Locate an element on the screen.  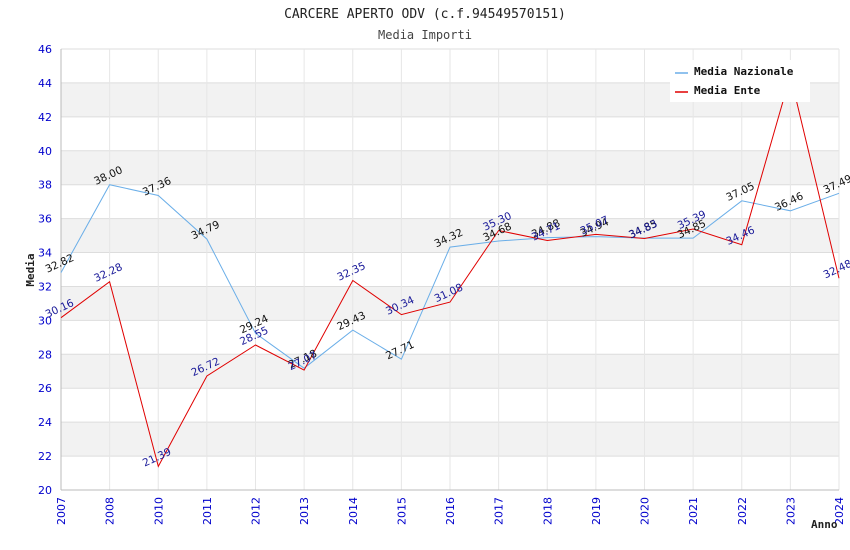
x-tick-label: 2018 is located at coordinates (547, 511).